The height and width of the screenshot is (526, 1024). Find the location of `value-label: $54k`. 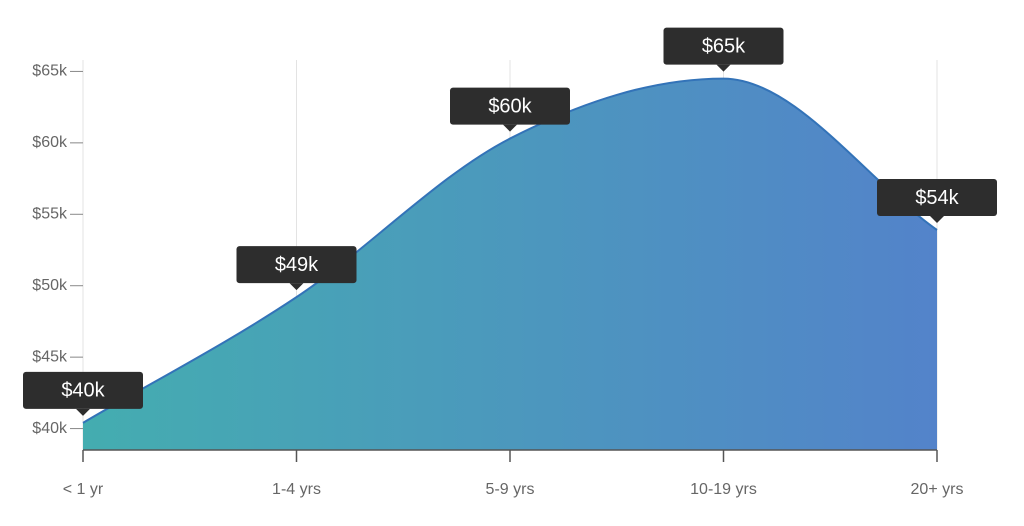

value-label: $54k is located at coordinates (937, 198).